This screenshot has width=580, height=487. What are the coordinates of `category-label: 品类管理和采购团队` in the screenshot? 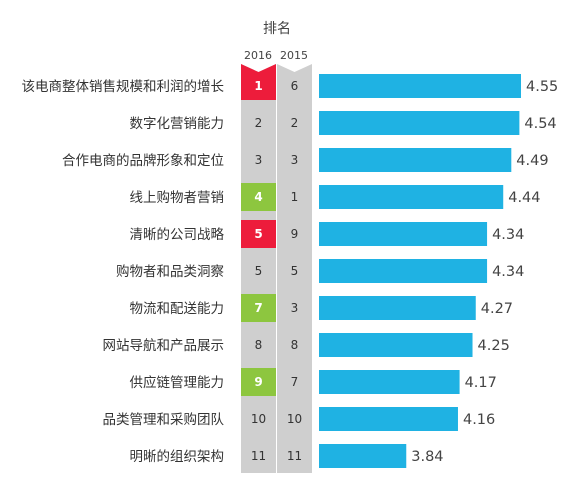 It's located at (164, 420).